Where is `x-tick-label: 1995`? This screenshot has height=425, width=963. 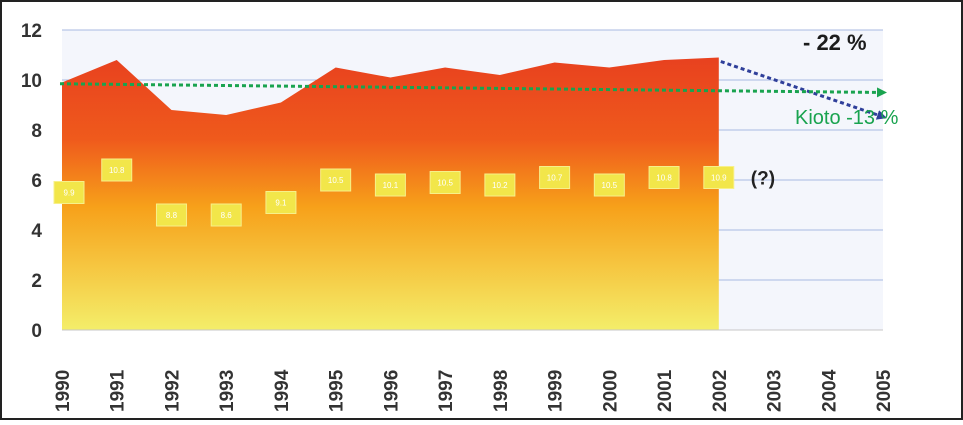 x-tick-label: 1995 is located at coordinates (337, 390).